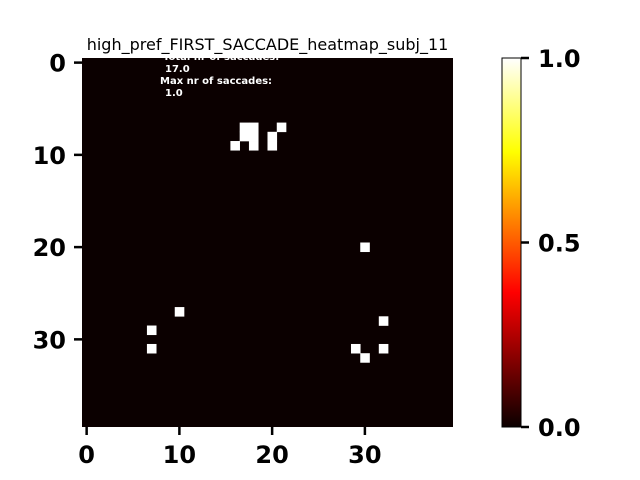 The width and height of the screenshot is (640, 480). What do you see at coordinates (49, 340) in the screenshot?
I see `y-tick-label: 30` at bounding box center [49, 340].